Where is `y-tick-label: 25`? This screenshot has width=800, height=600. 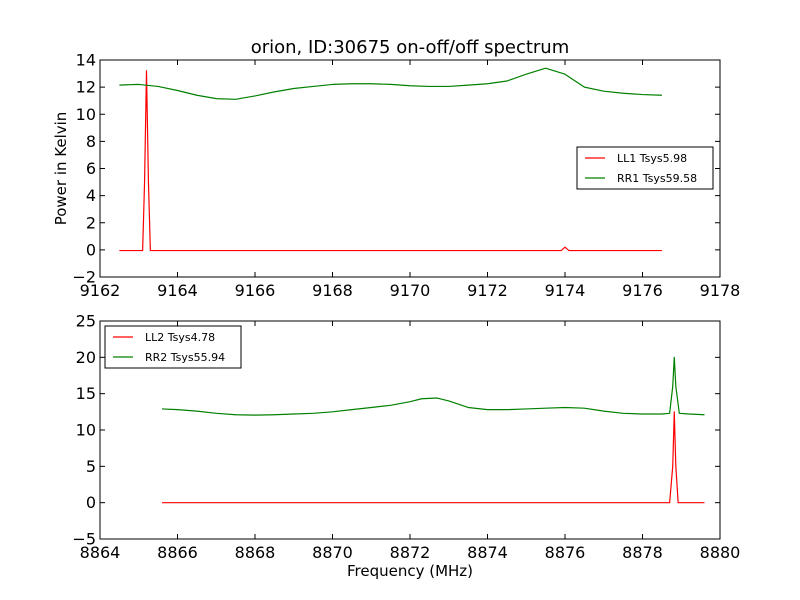
y-tick-label: 25 is located at coordinates (86, 321).